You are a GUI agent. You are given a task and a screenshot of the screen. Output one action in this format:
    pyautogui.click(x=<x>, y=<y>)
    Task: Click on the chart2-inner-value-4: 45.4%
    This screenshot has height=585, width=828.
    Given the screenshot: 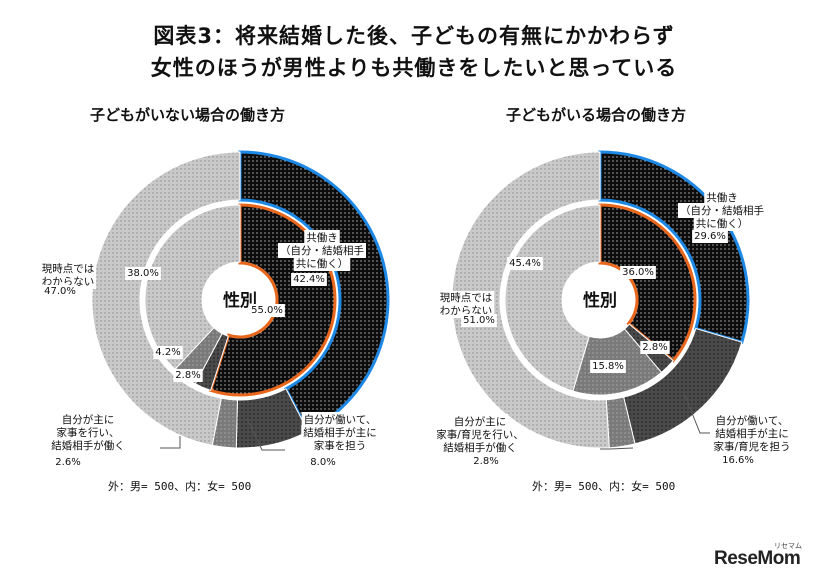 What is the action you would take?
    pyautogui.click(x=525, y=263)
    